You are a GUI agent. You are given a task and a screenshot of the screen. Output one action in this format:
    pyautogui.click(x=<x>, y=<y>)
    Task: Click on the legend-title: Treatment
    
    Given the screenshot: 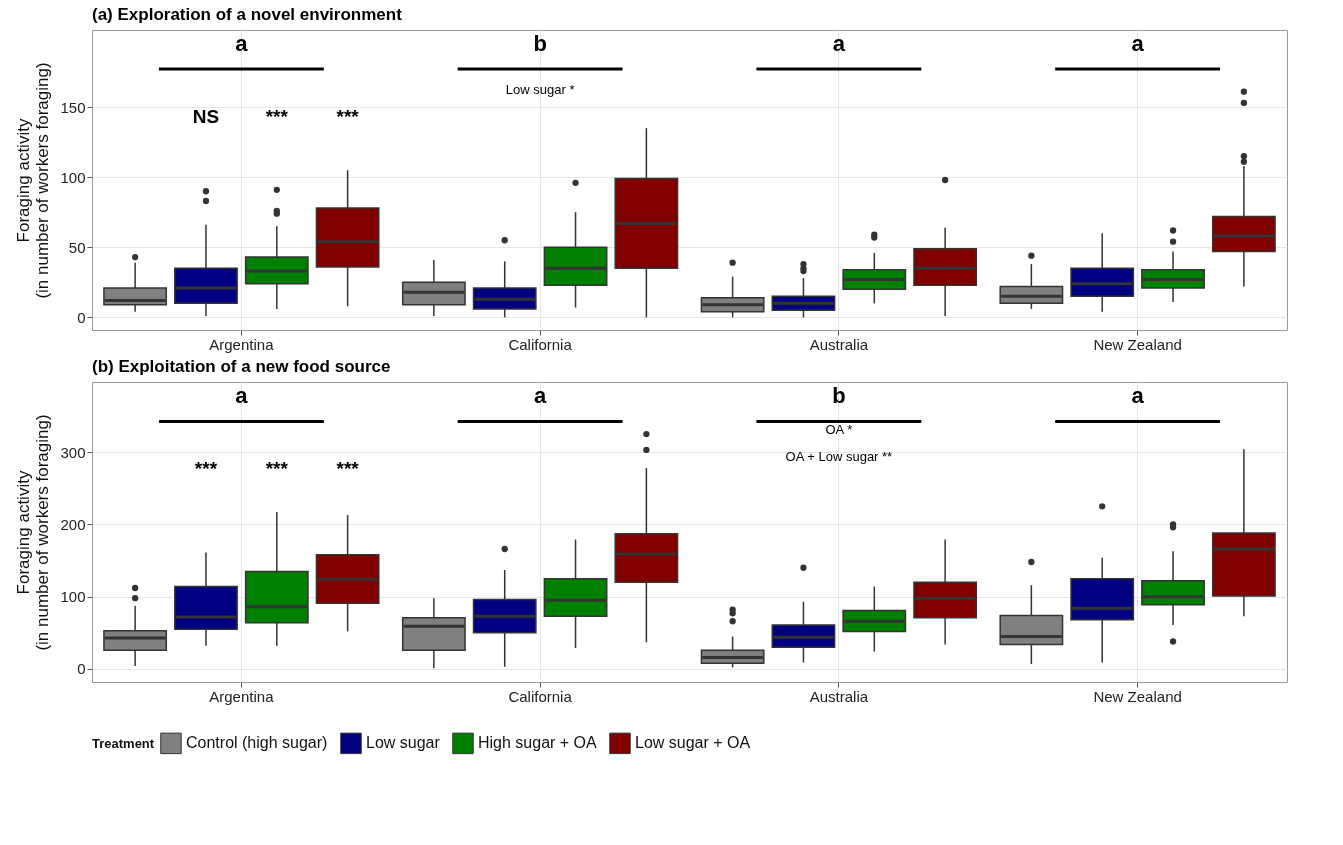 What is the action you would take?
    pyautogui.click(x=123, y=743)
    